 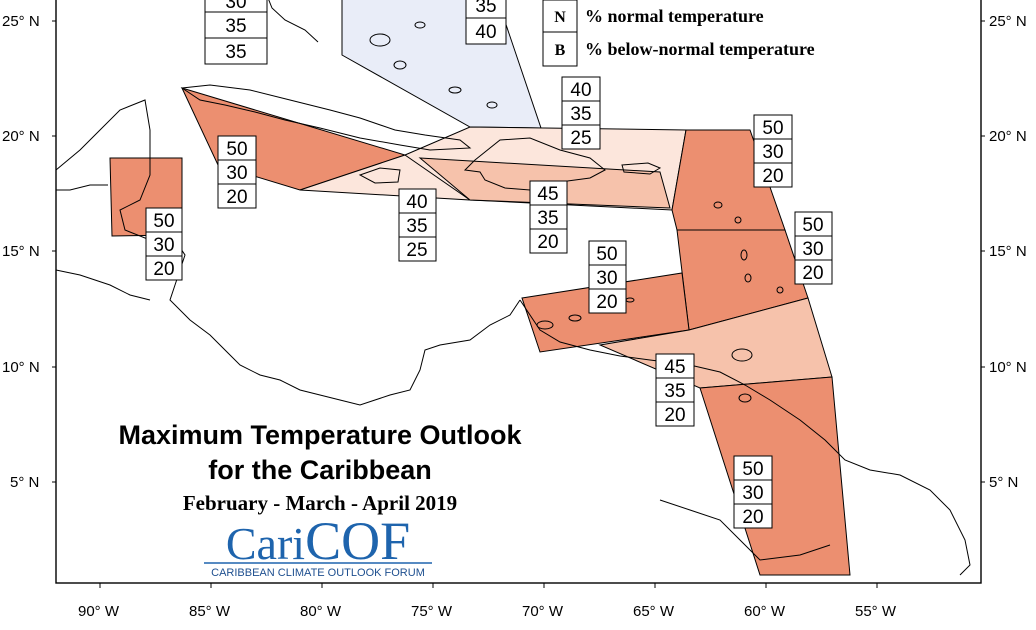 I want to click on forecast-box-bahamas-west: 30 35 35, so click(x=236, y=32).